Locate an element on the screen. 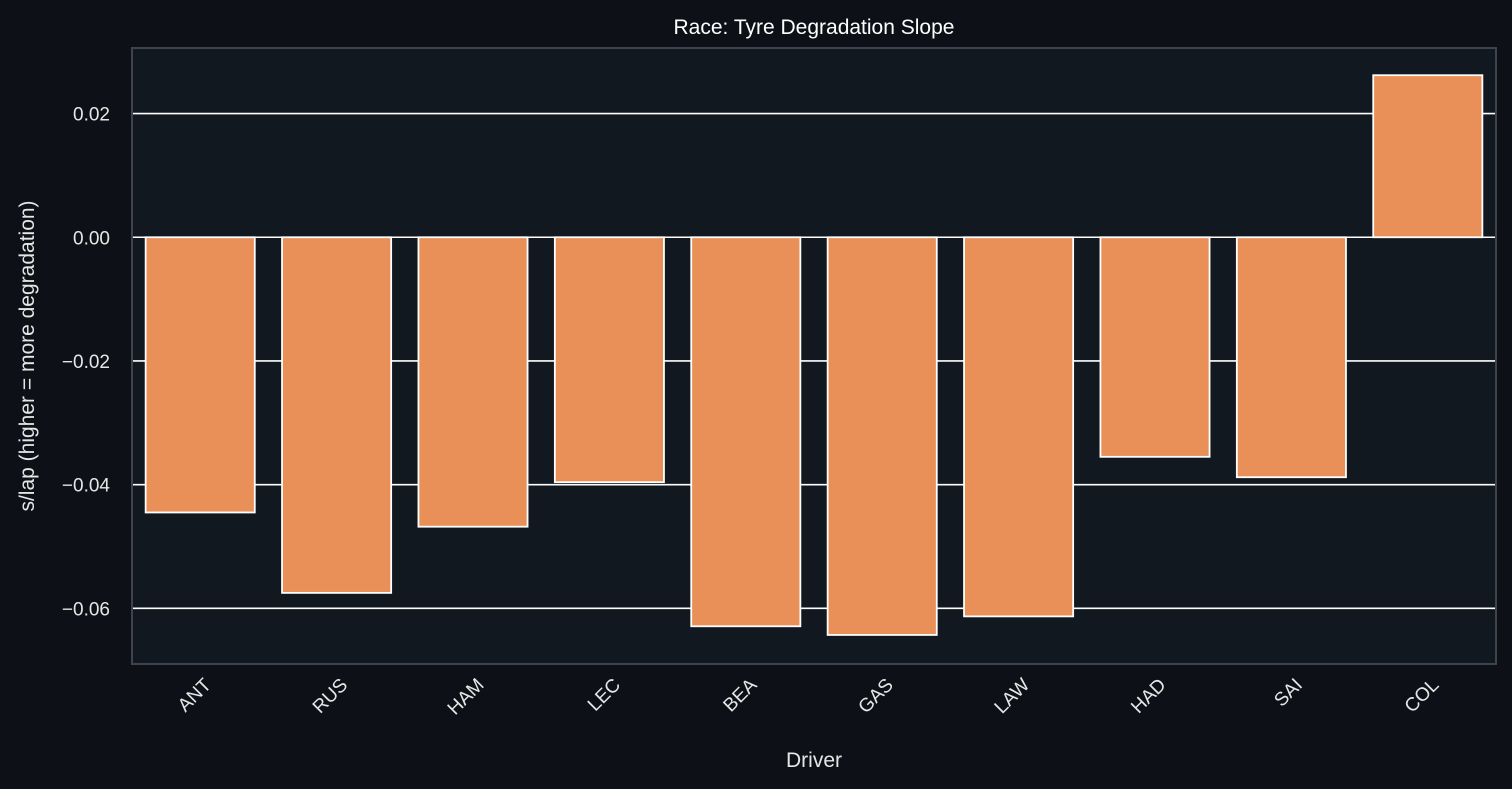 The image size is (1512, 789). y-tick-label: 0.02 is located at coordinates (91, 115).